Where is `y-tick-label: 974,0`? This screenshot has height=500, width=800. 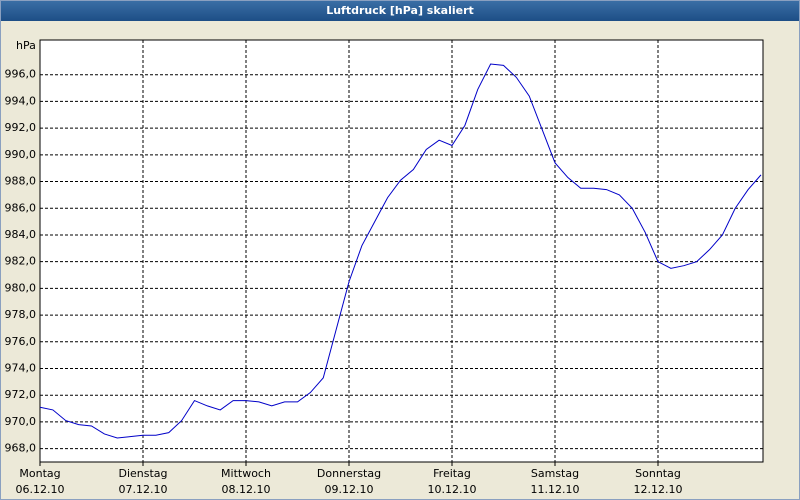
y-tick-label: 974,0 is located at coordinates (21, 368).